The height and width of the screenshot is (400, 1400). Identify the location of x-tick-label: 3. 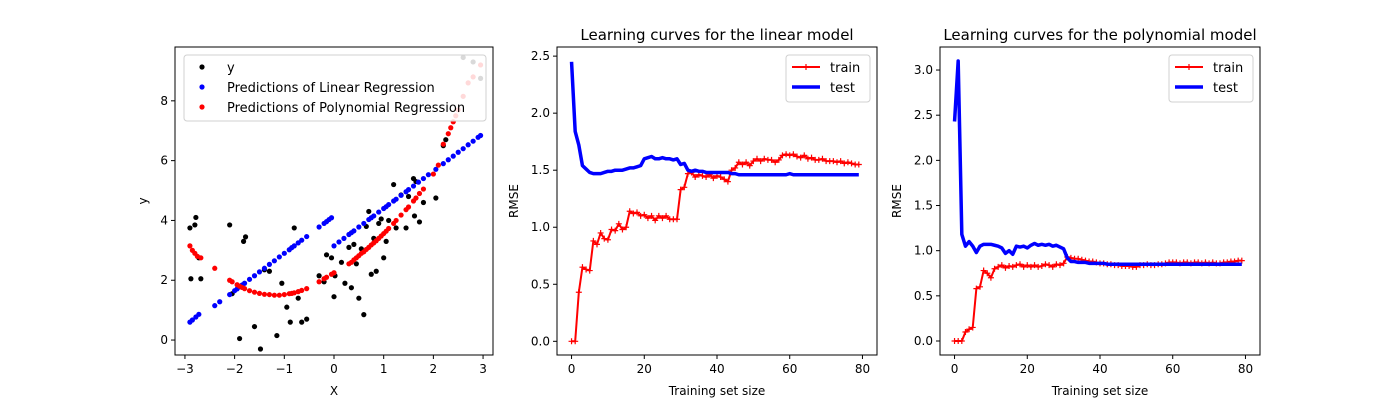
(483, 369).